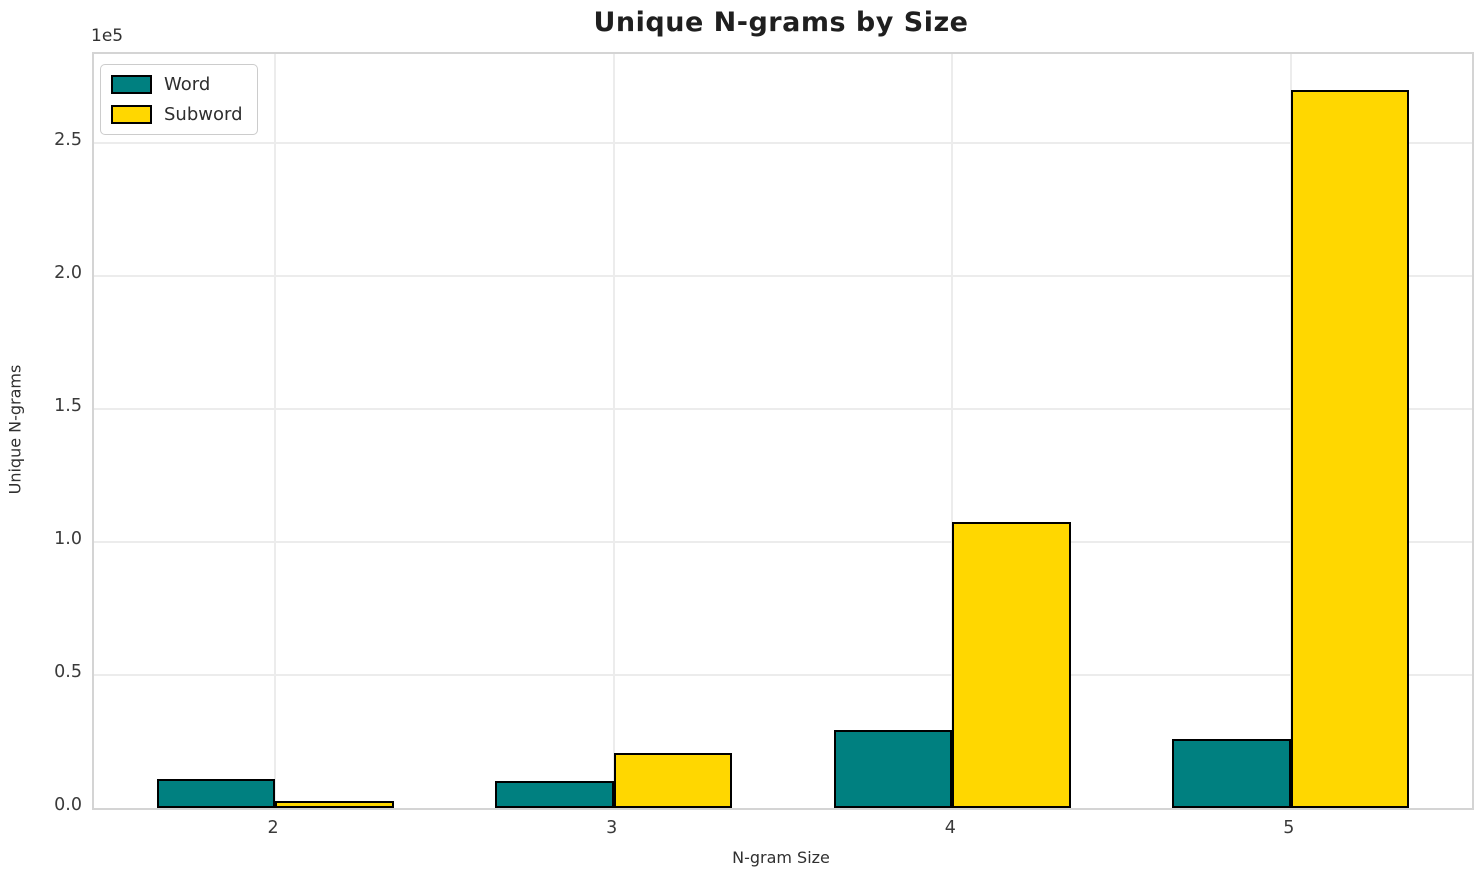 This screenshot has width=1484, height=885. Describe the element at coordinates (131, 84) in the screenshot. I see `legend-swatch-word` at that location.